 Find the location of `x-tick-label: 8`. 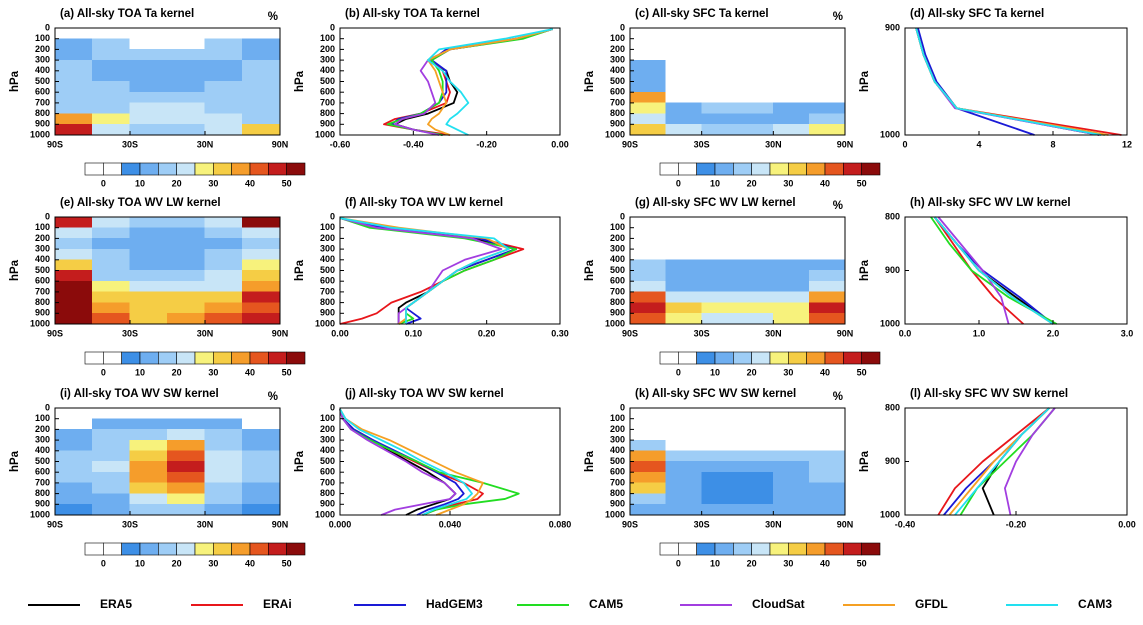

x-tick-label: 8 is located at coordinates (1052, 144).